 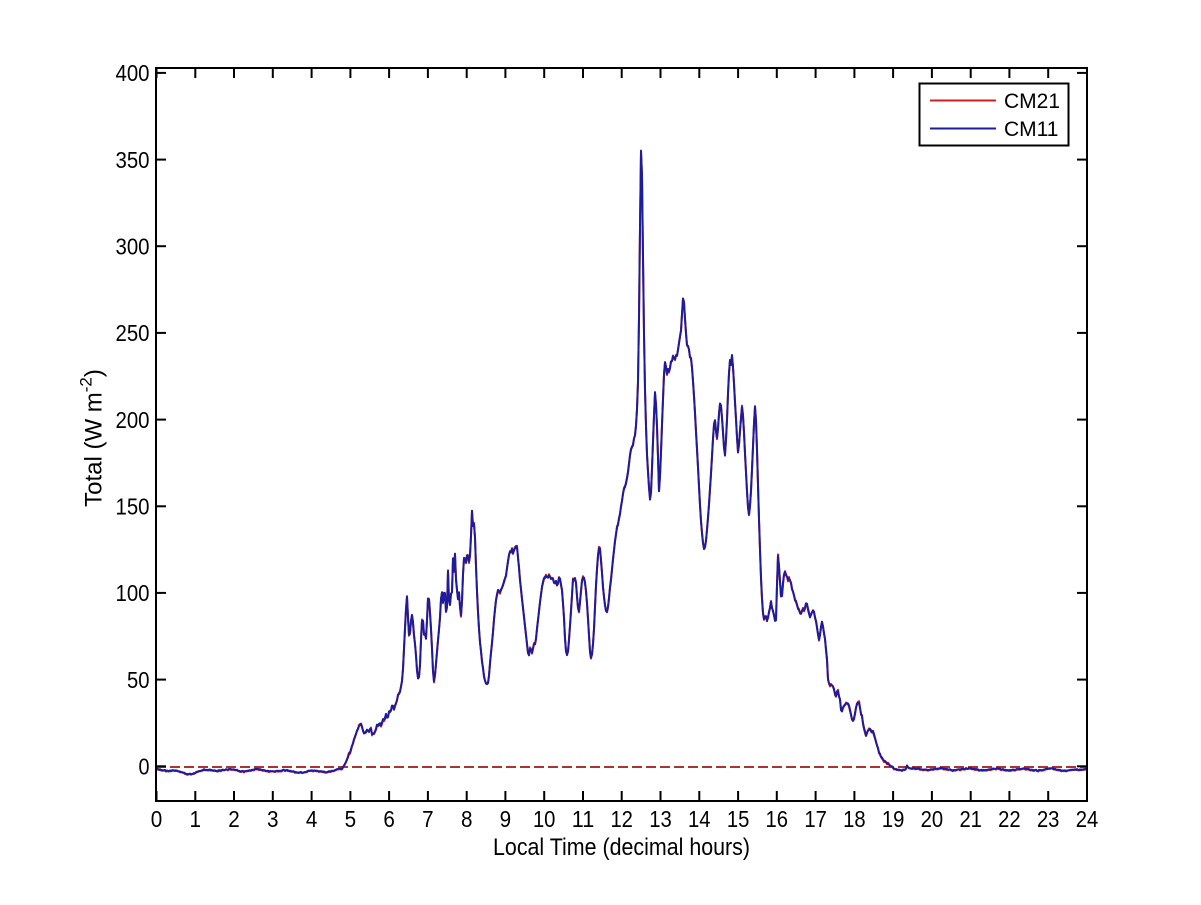 I want to click on svg-text: 200, so click(x=133, y=420).